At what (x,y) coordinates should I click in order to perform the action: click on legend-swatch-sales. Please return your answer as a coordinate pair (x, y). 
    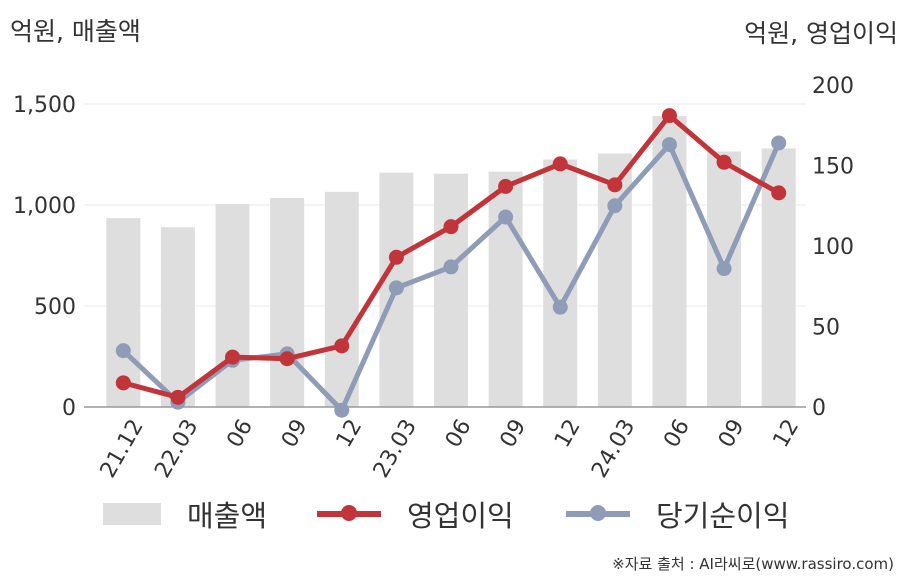
    Looking at the image, I should click on (132, 514).